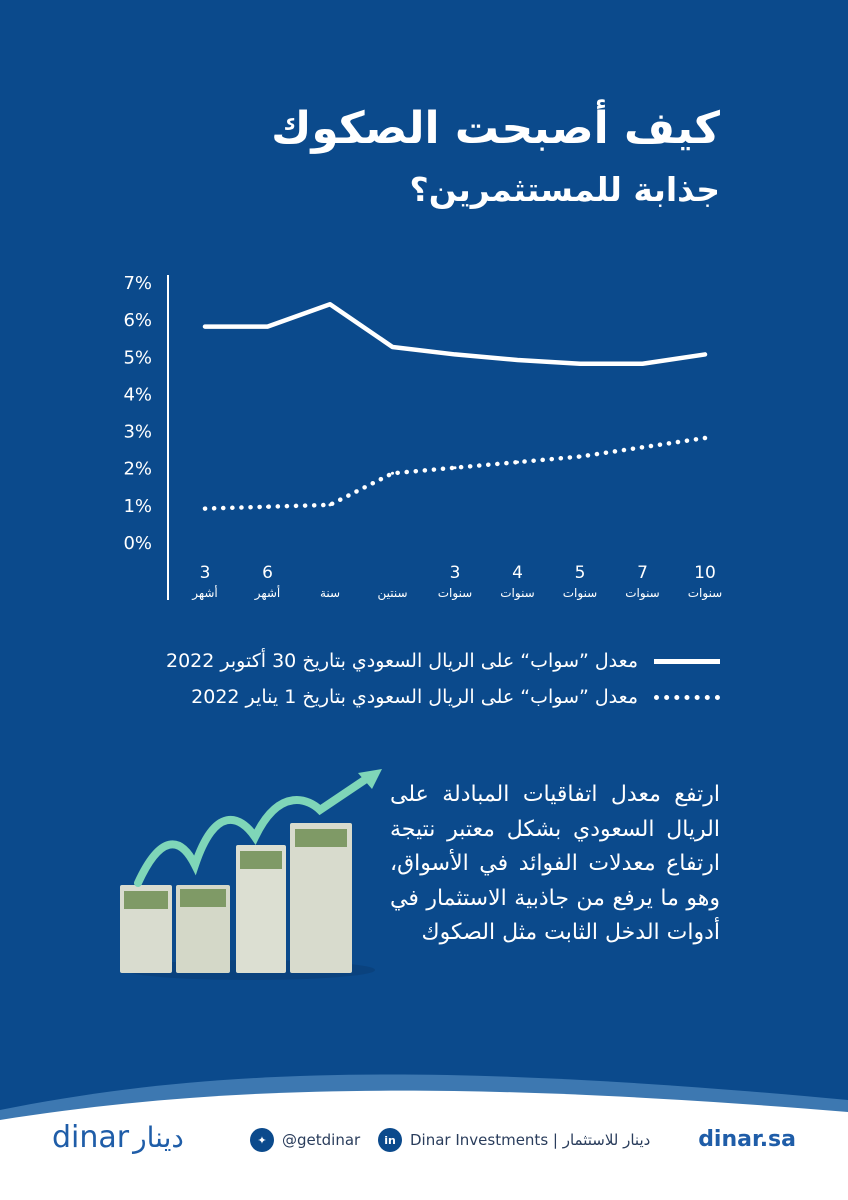 Image resolution: width=848 pixels, height=1200 pixels. Describe the element at coordinates (321, 1140) in the screenshot. I see `twitter-handle: @getdinar` at that location.